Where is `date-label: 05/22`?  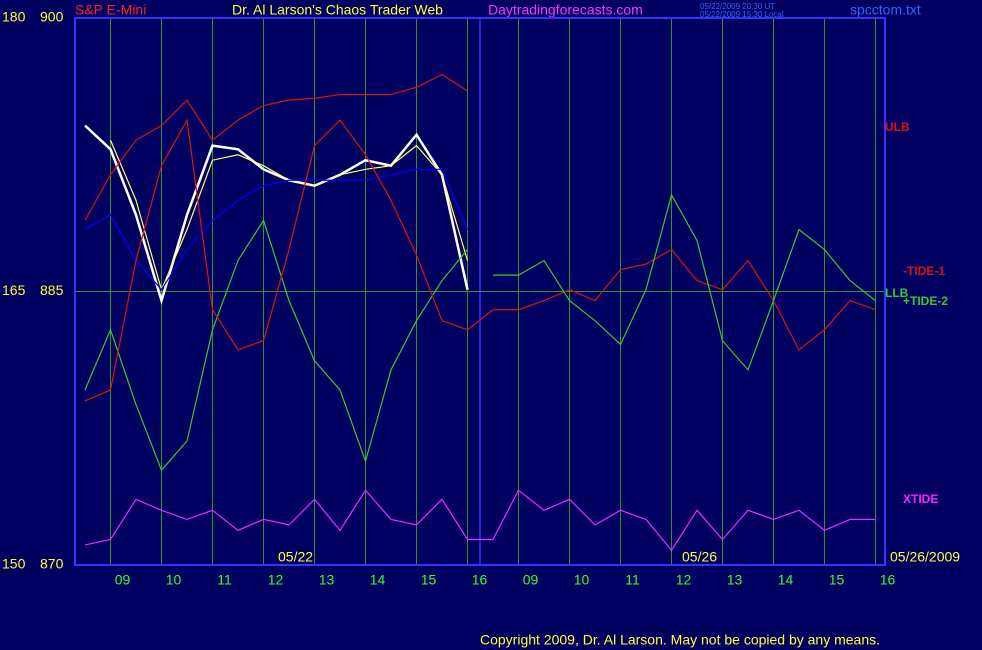 date-label: 05/22 is located at coordinates (295, 557).